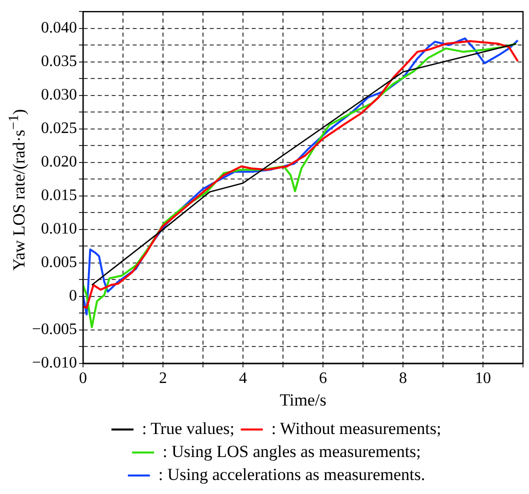 This screenshot has height=494, width=529. Describe the element at coordinates (59, 263) in the screenshot. I see `y-tick-label: 0.005` at that location.